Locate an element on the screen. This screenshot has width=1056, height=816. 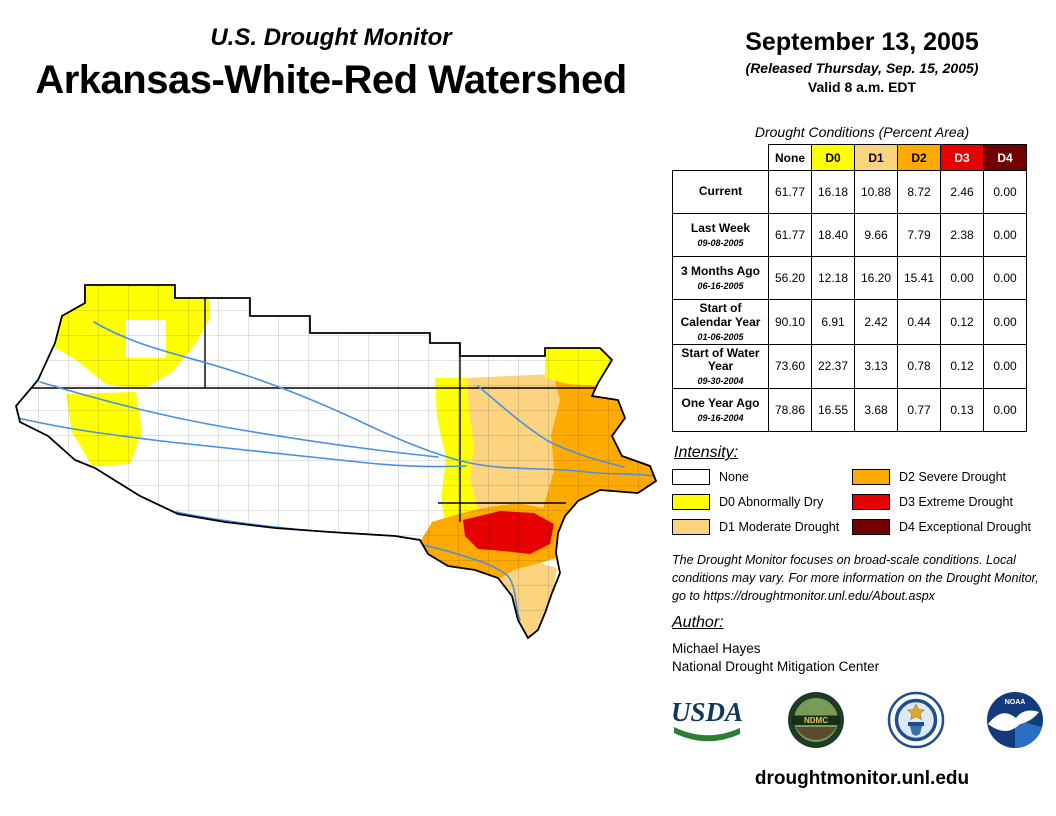
legend-swatch-d2 is located at coordinates (871, 476).